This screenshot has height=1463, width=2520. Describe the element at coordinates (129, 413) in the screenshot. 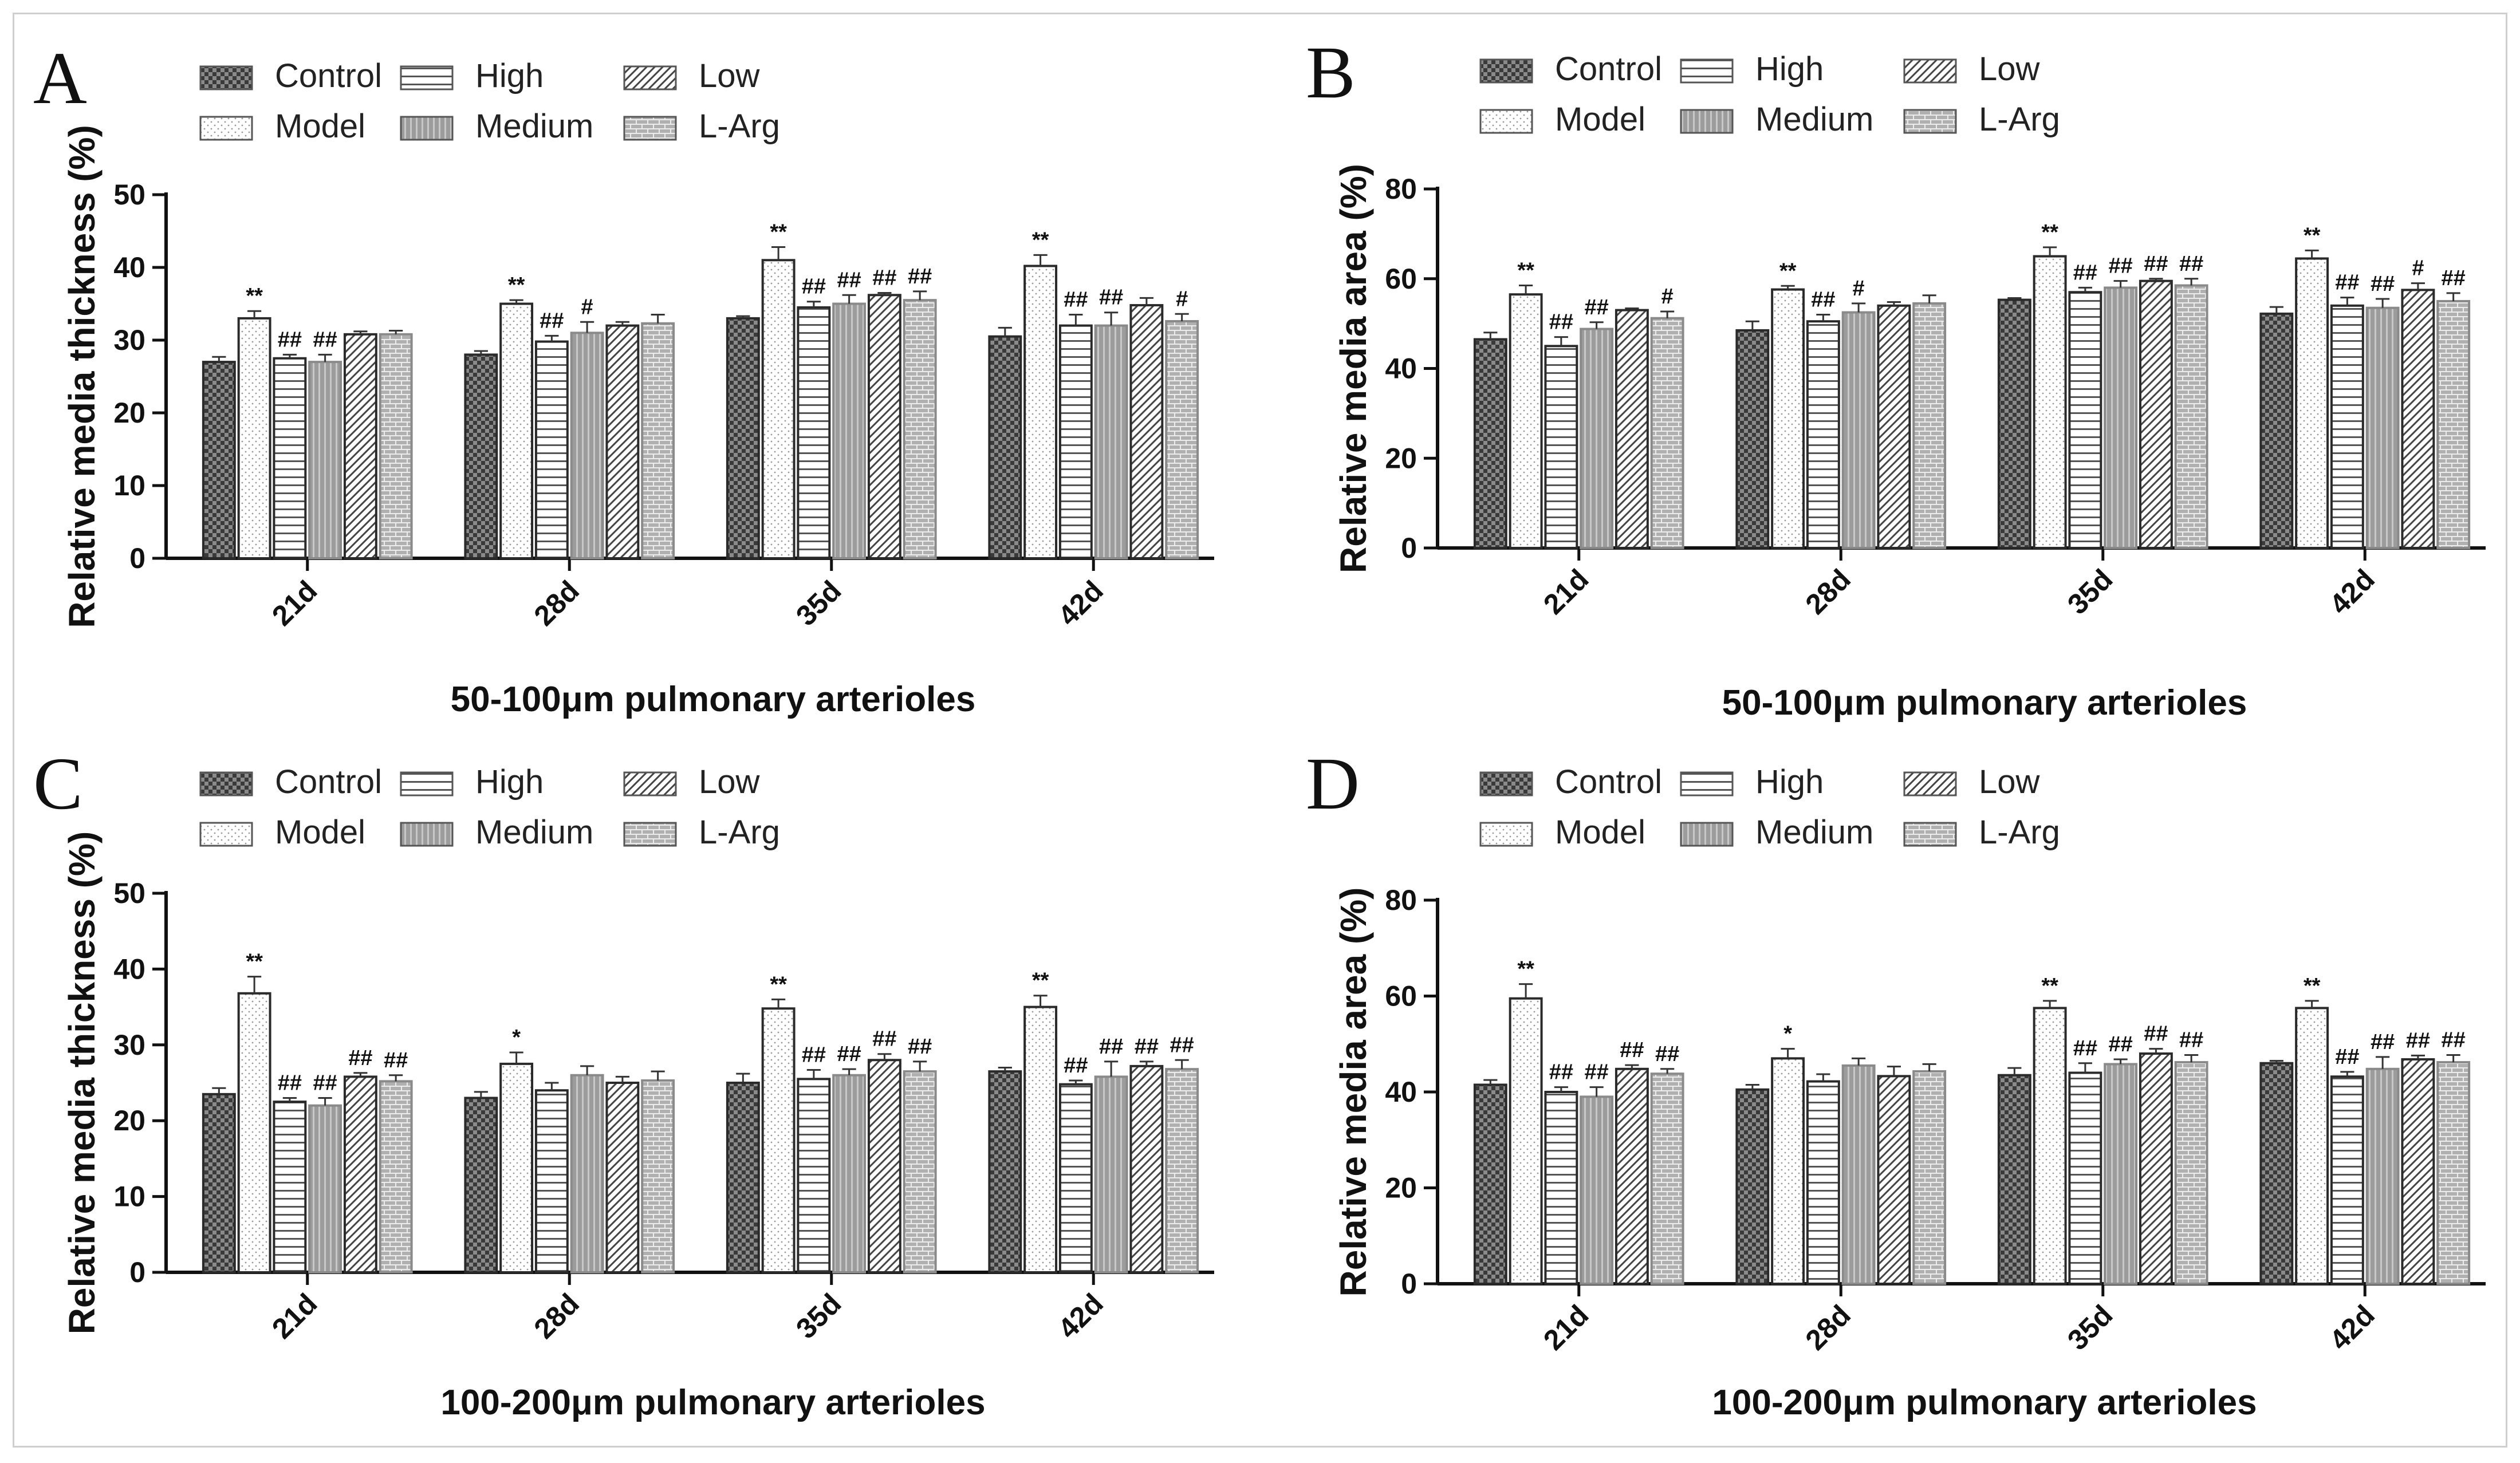

I see `y-tick-label: 20` at that location.